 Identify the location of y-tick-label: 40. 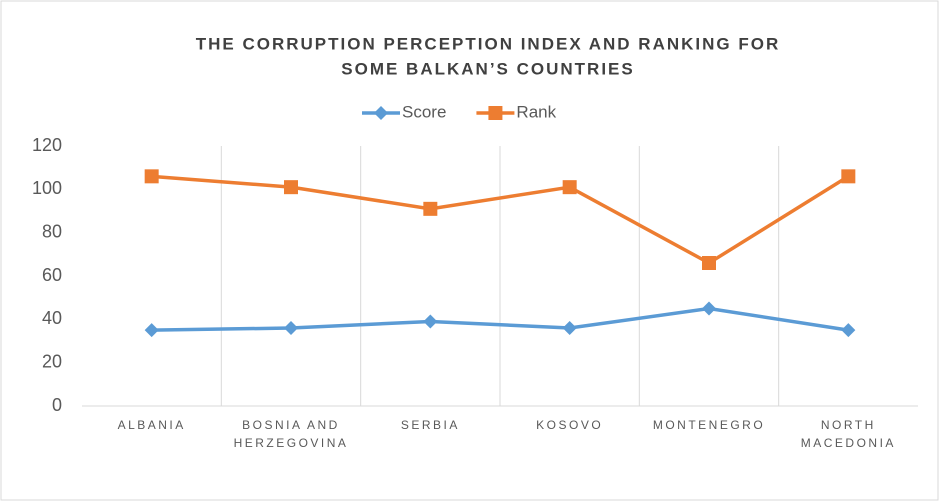
(52, 318).